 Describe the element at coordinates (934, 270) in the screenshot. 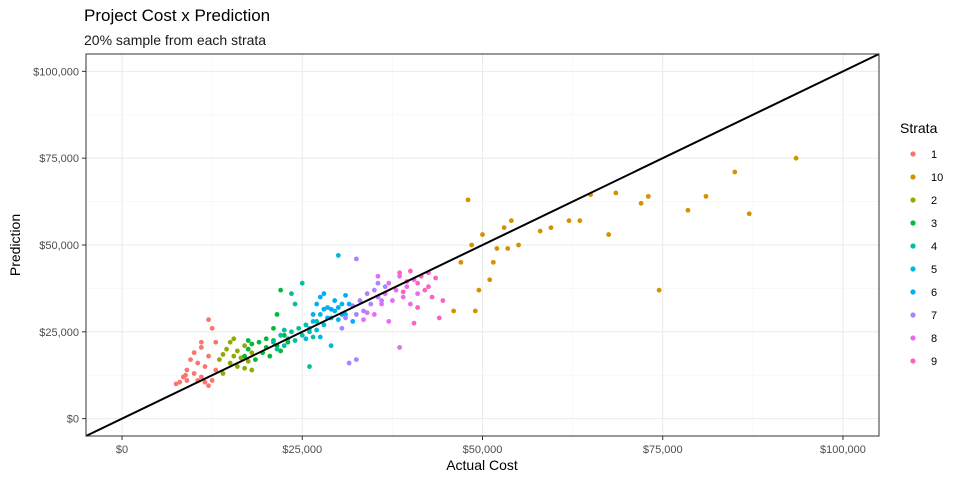

I see `legend-label-strata-5: 5` at that location.